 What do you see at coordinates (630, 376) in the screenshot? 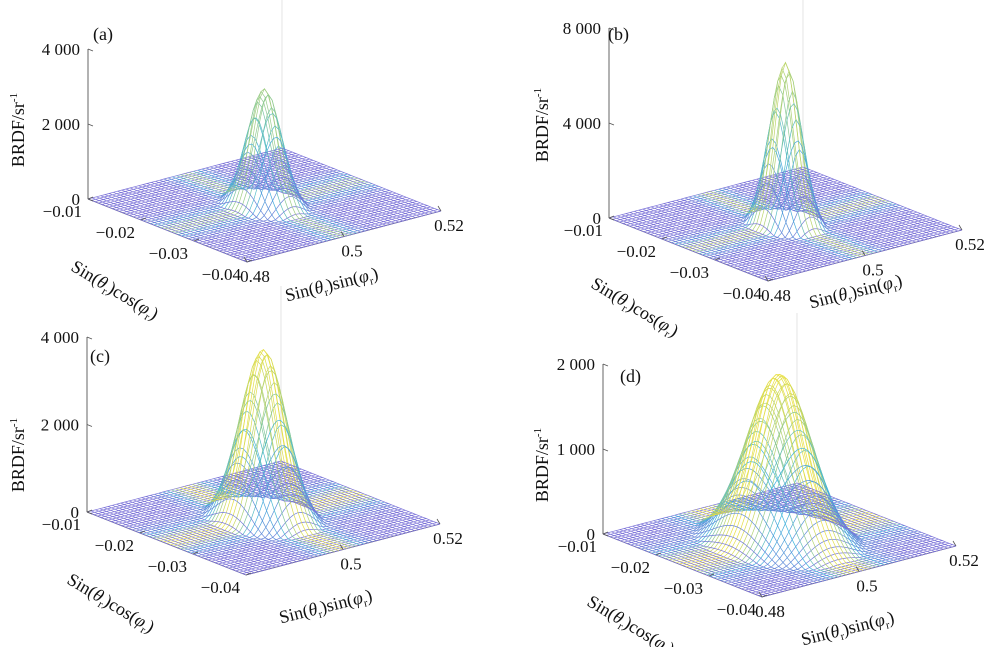
I see `panel-label: (d)` at bounding box center [630, 376].